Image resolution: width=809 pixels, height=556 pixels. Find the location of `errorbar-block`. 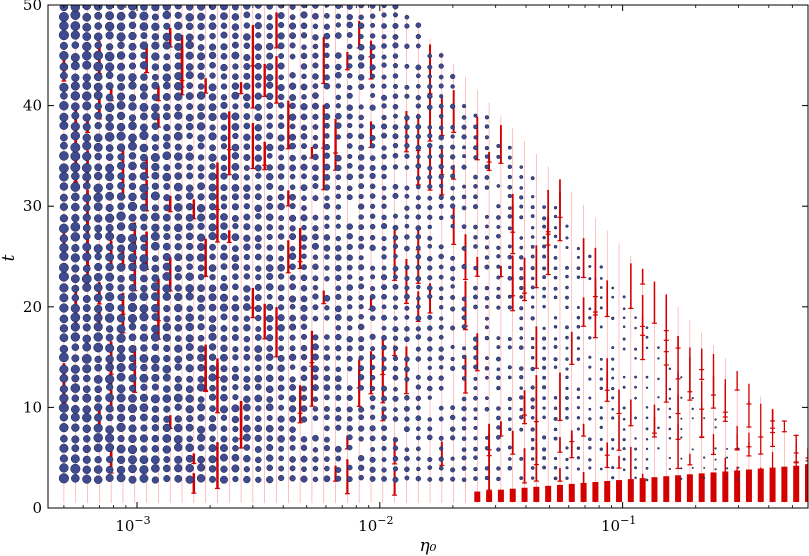

errorbar-block is located at coordinates (678, 488).